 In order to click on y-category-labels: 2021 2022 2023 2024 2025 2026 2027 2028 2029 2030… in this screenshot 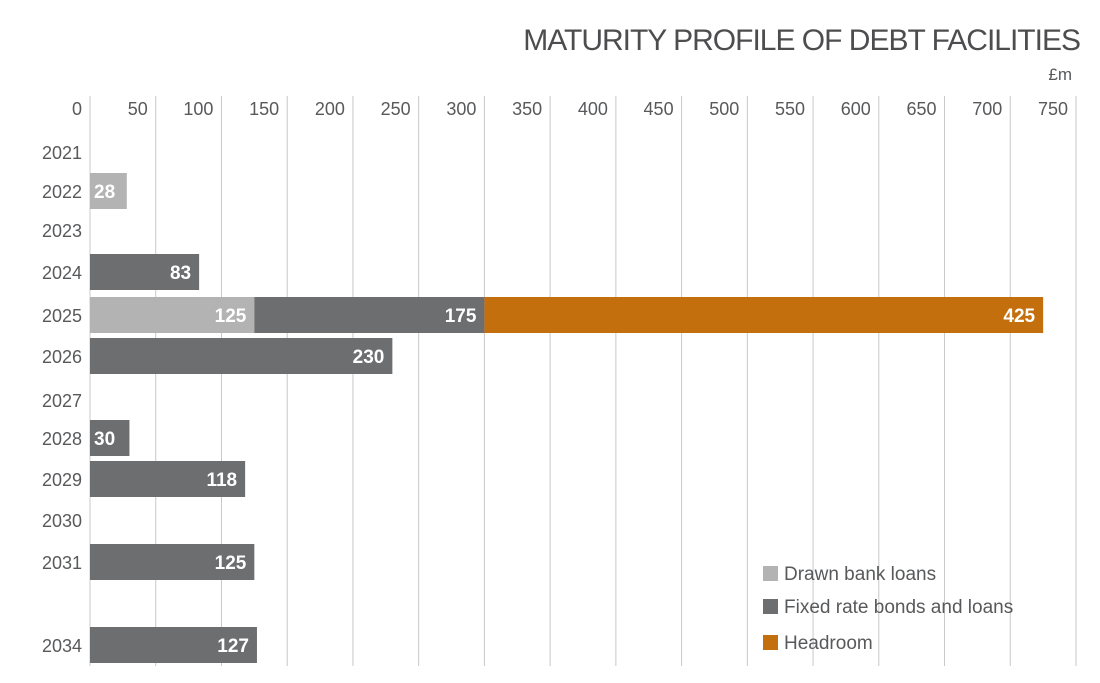, I will do `click(62, 399)`.